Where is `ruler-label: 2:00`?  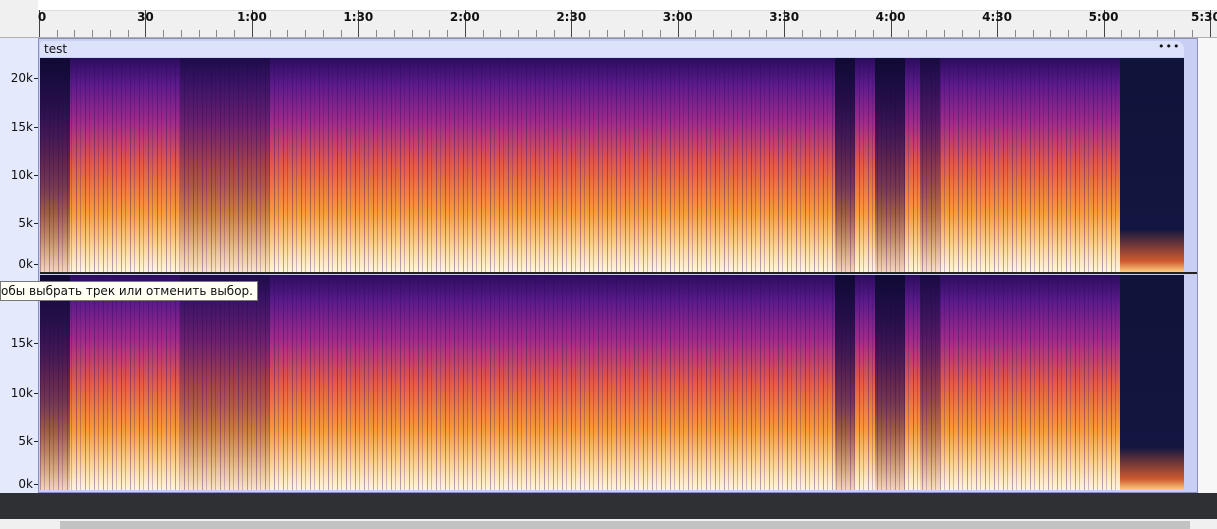 ruler-label: 2:00 is located at coordinates (464, 17).